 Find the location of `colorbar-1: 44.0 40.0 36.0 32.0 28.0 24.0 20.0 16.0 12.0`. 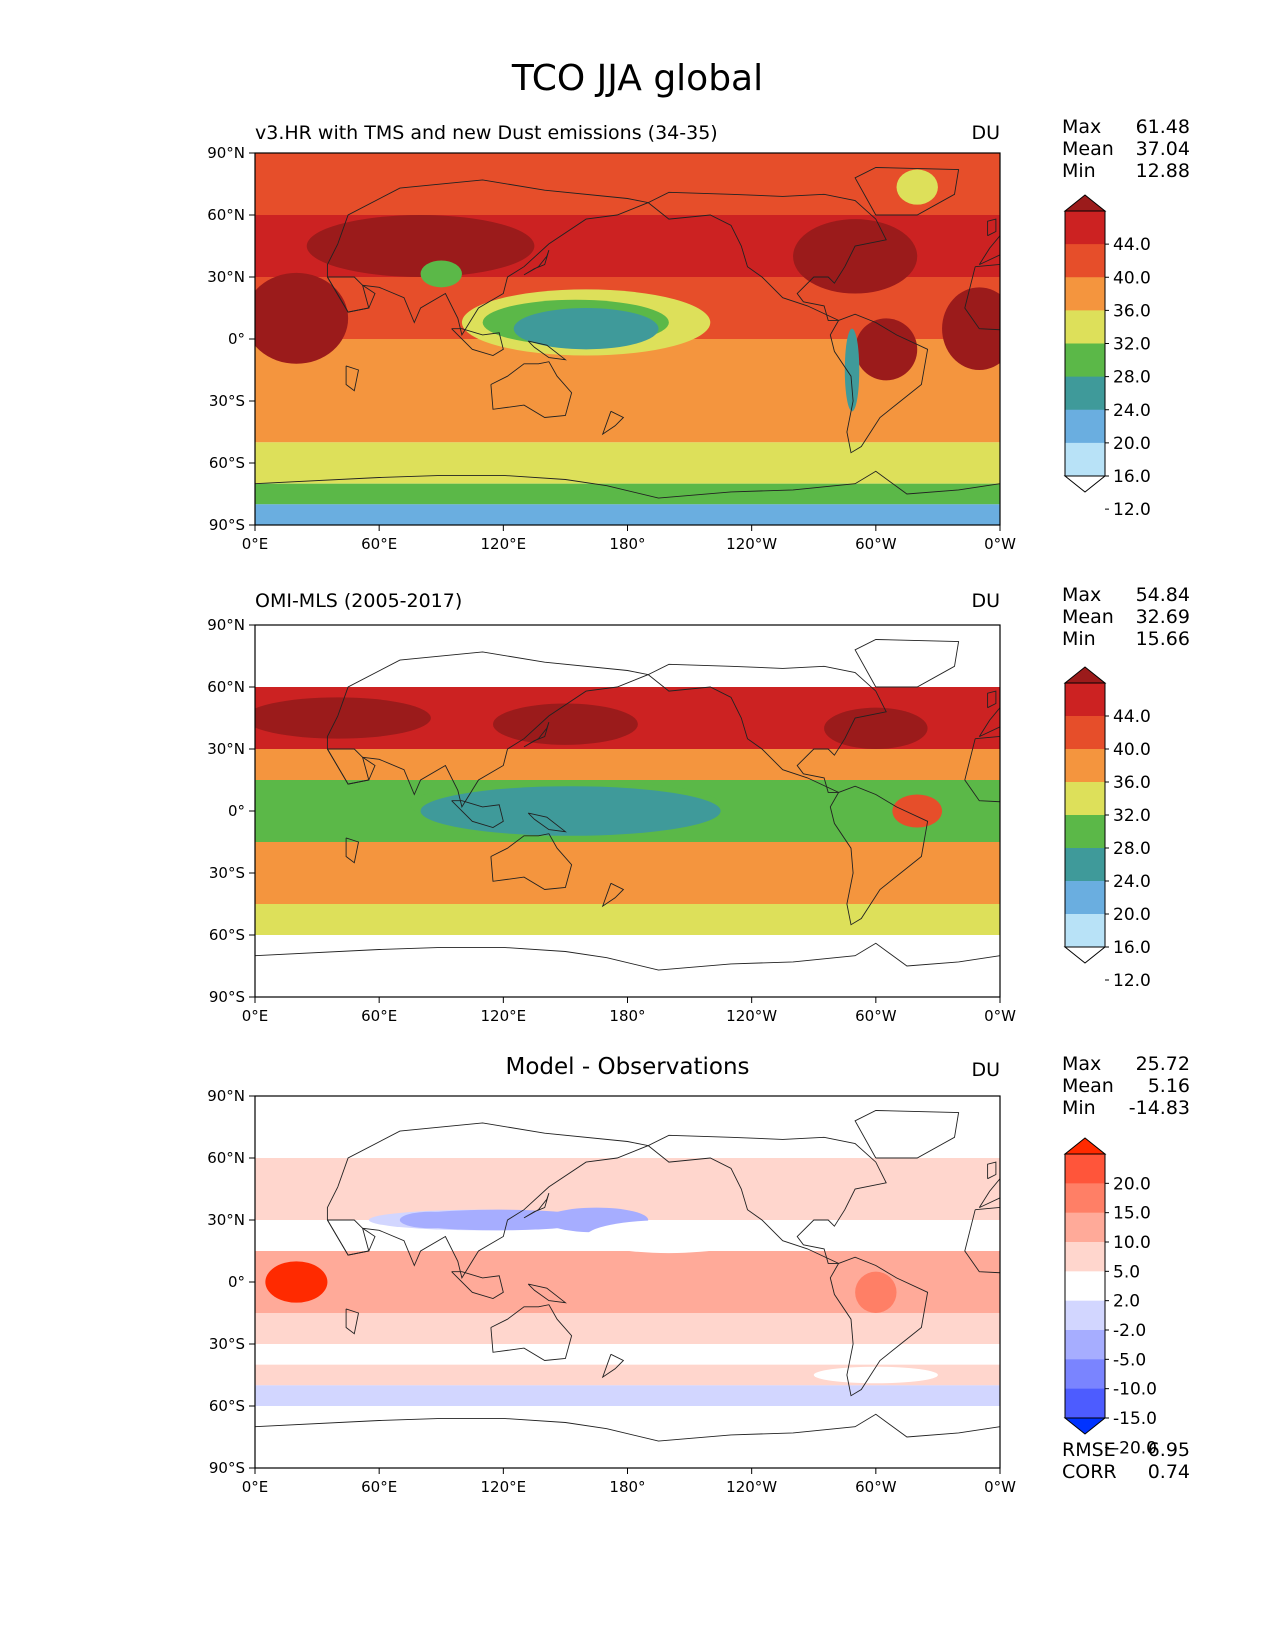

colorbar-1: 44.0 40.0 36.0 32.0 28.0 24.0 20.0 16.0 12.0 is located at coordinates (1107, 828).